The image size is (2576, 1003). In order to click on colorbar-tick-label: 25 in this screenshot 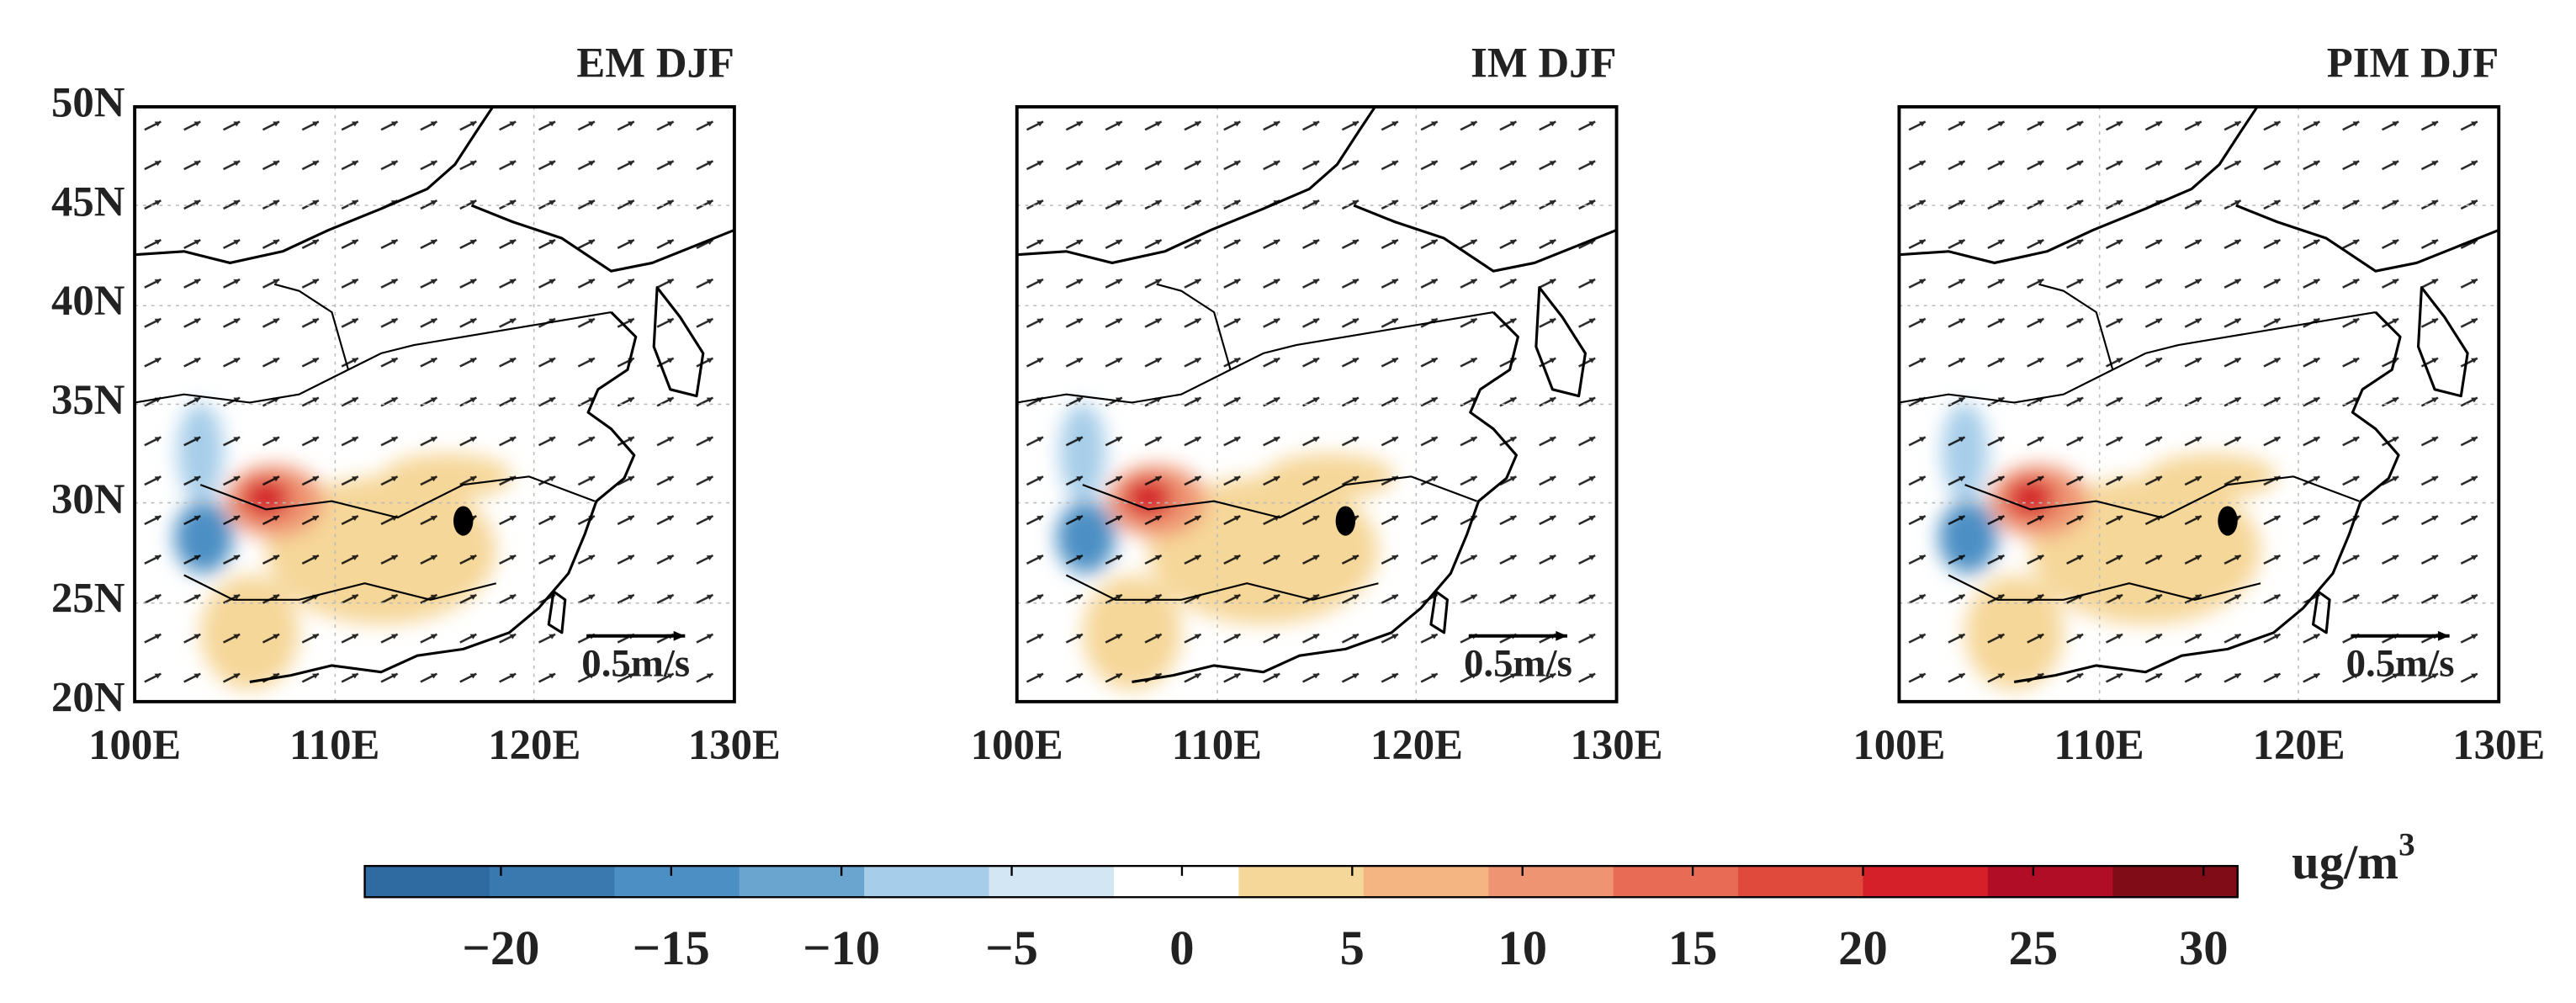, I will do `click(2034, 948)`.